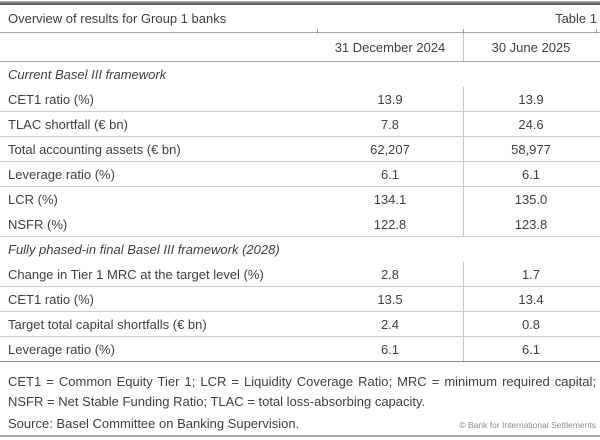 Image resolution: width=600 pixels, height=440 pixels. I want to click on value-jun-2025: 13.9, so click(530, 99).